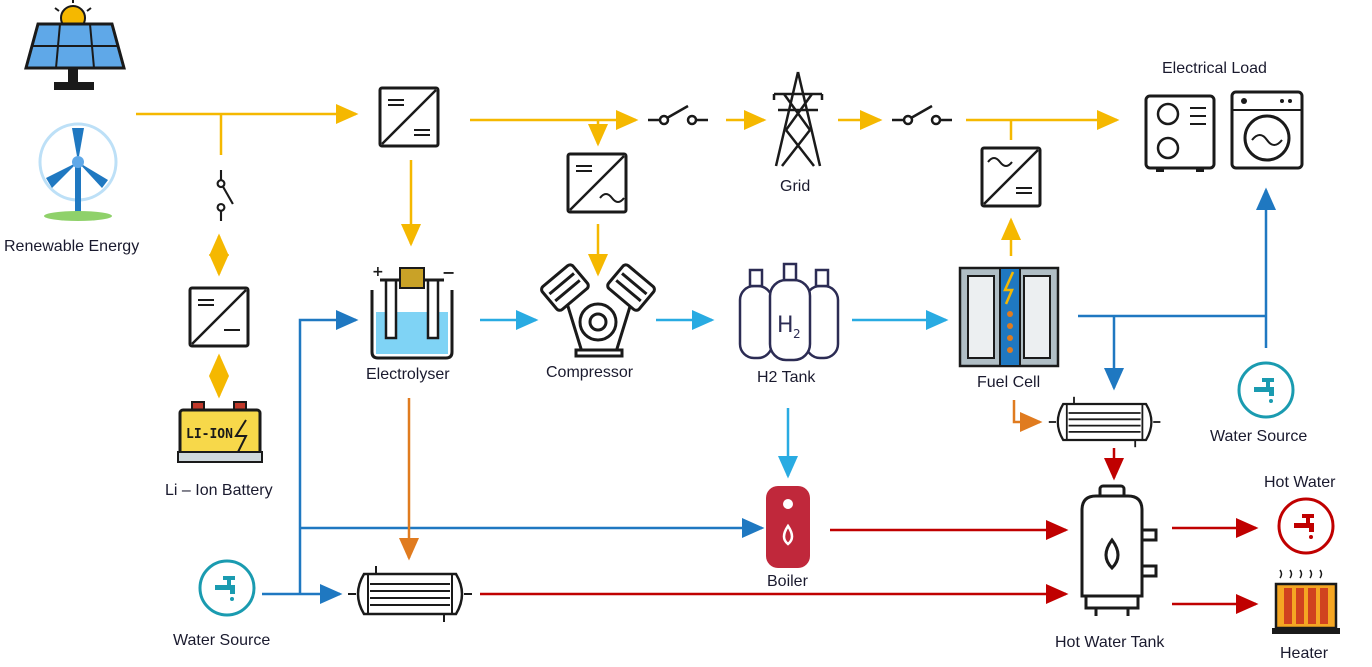 The image size is (1372, 667). What do you see at coordinates (788, 527) in the screenshot?
I see `boiler-icon` at bounding box center [788, 527].